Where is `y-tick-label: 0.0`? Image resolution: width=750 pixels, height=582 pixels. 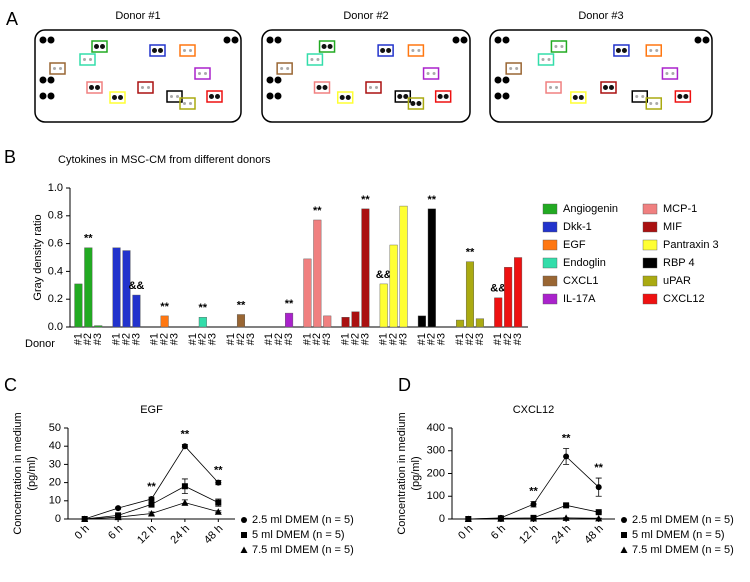 y-tick-label: 0.0 is located at coordinates (55, 327).